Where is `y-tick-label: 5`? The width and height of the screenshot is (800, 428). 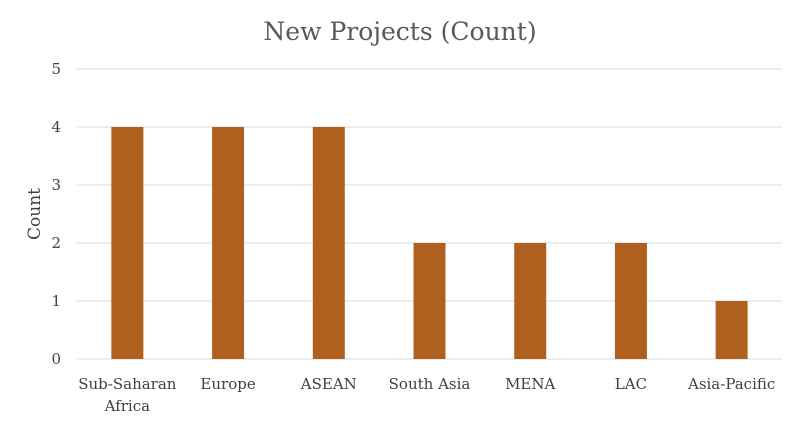 y-tick-label: 5 is located at coordinates (56, 69).